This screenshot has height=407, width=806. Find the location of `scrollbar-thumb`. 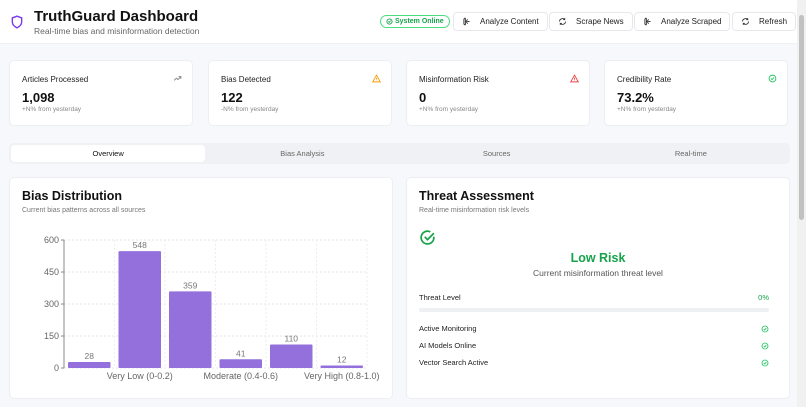

scrollbar-thumb is located at coordinates (801, 117).